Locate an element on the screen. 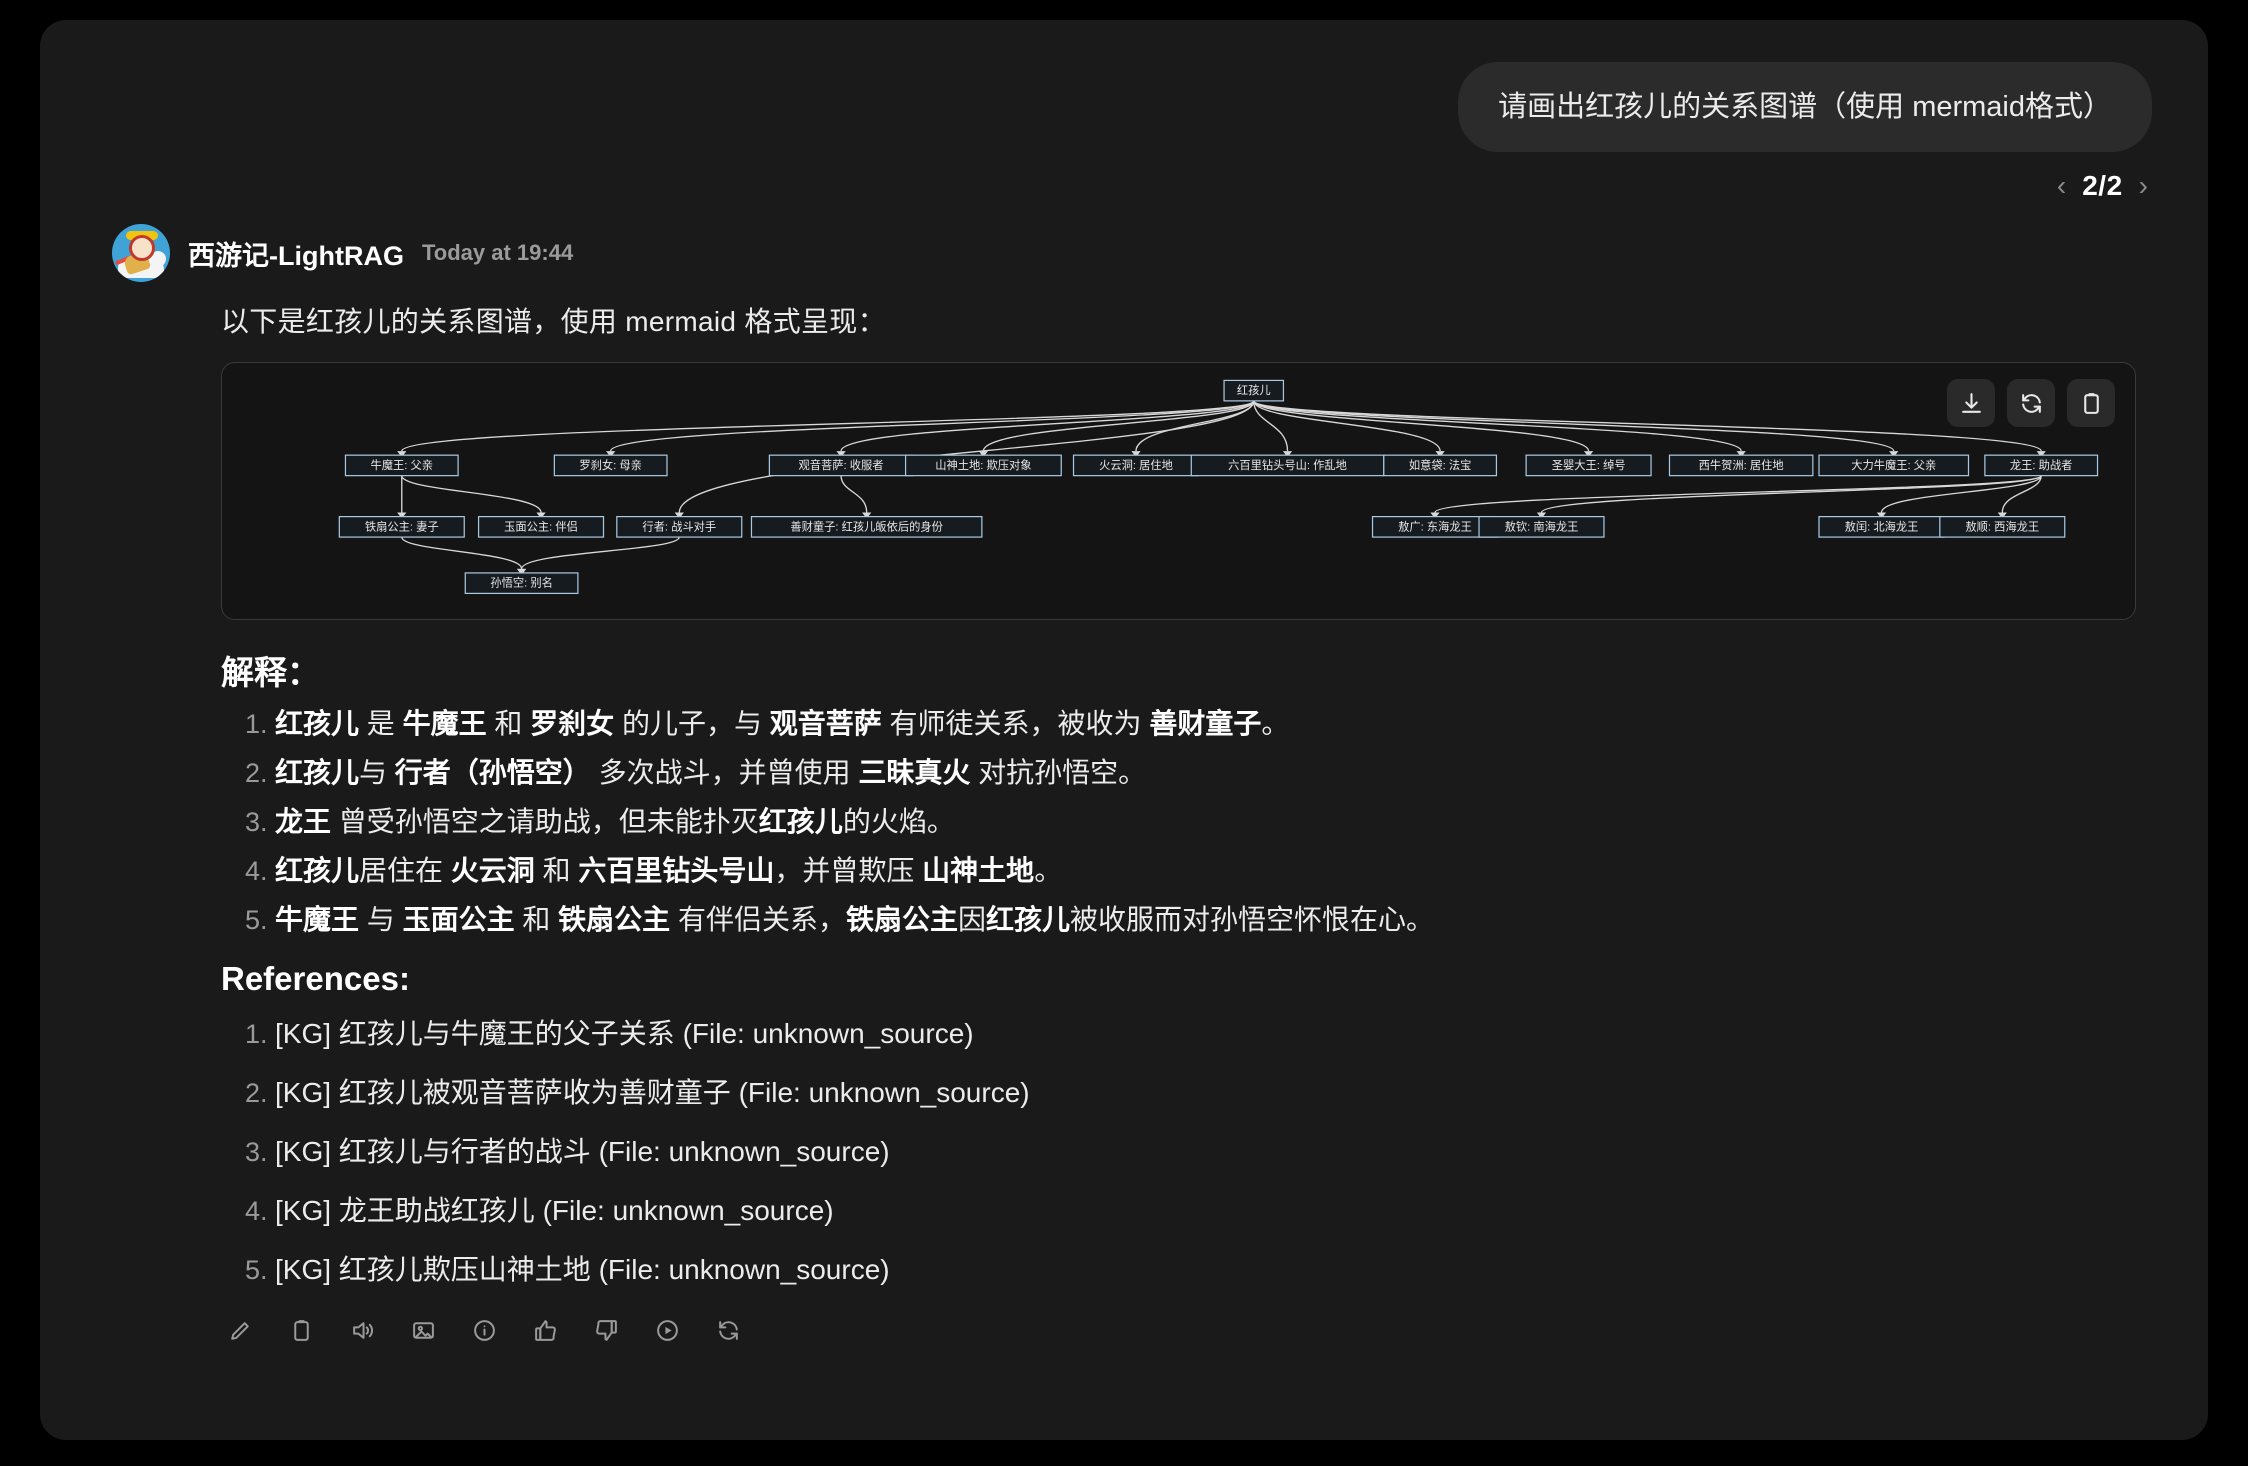  reference-item-text: [KG] 红孩儿与行者的战斗 (File: unknown_source) is located at coordinates (582, 1152).